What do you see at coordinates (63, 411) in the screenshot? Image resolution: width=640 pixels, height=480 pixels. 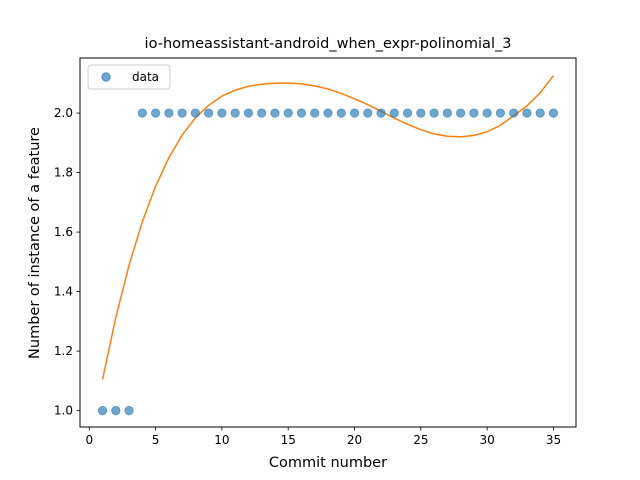 I see `y-tick-label: 1.0` at bounding box center [63, 411].